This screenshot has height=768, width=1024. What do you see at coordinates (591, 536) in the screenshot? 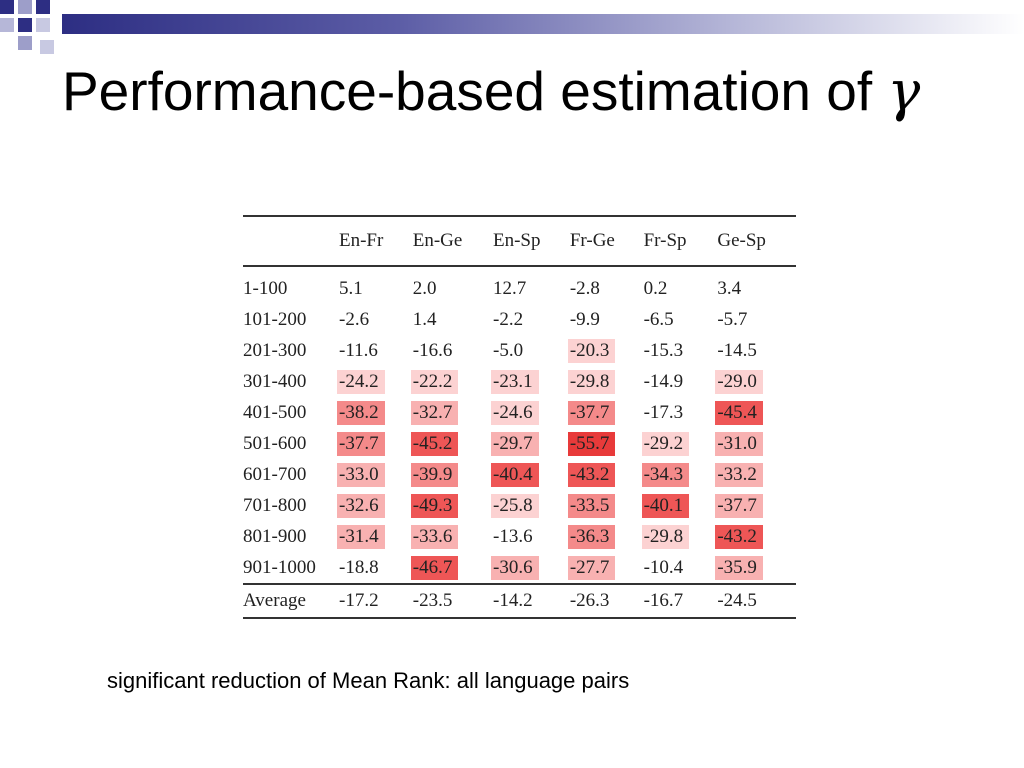
I see `cell-value: -36.3` at bounding box center [591, 536].